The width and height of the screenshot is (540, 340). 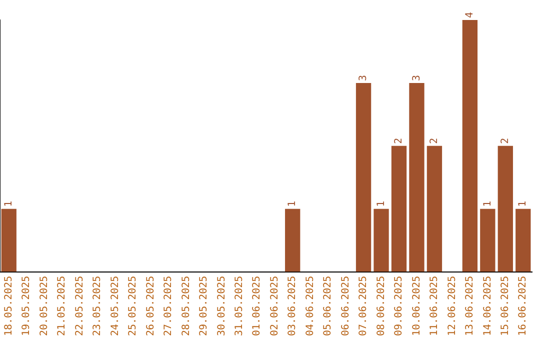 I want to click on x-tick-label: 14.06.2025, so click(x=488, y=306).